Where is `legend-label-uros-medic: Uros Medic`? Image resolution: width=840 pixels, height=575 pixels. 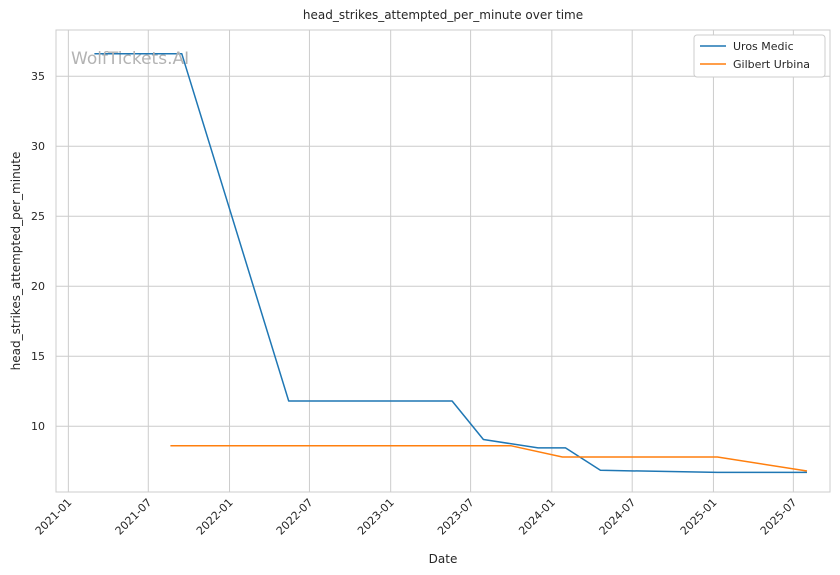 legend-label-uros-medic: Uros Medic is located at coordinates (763, 46).